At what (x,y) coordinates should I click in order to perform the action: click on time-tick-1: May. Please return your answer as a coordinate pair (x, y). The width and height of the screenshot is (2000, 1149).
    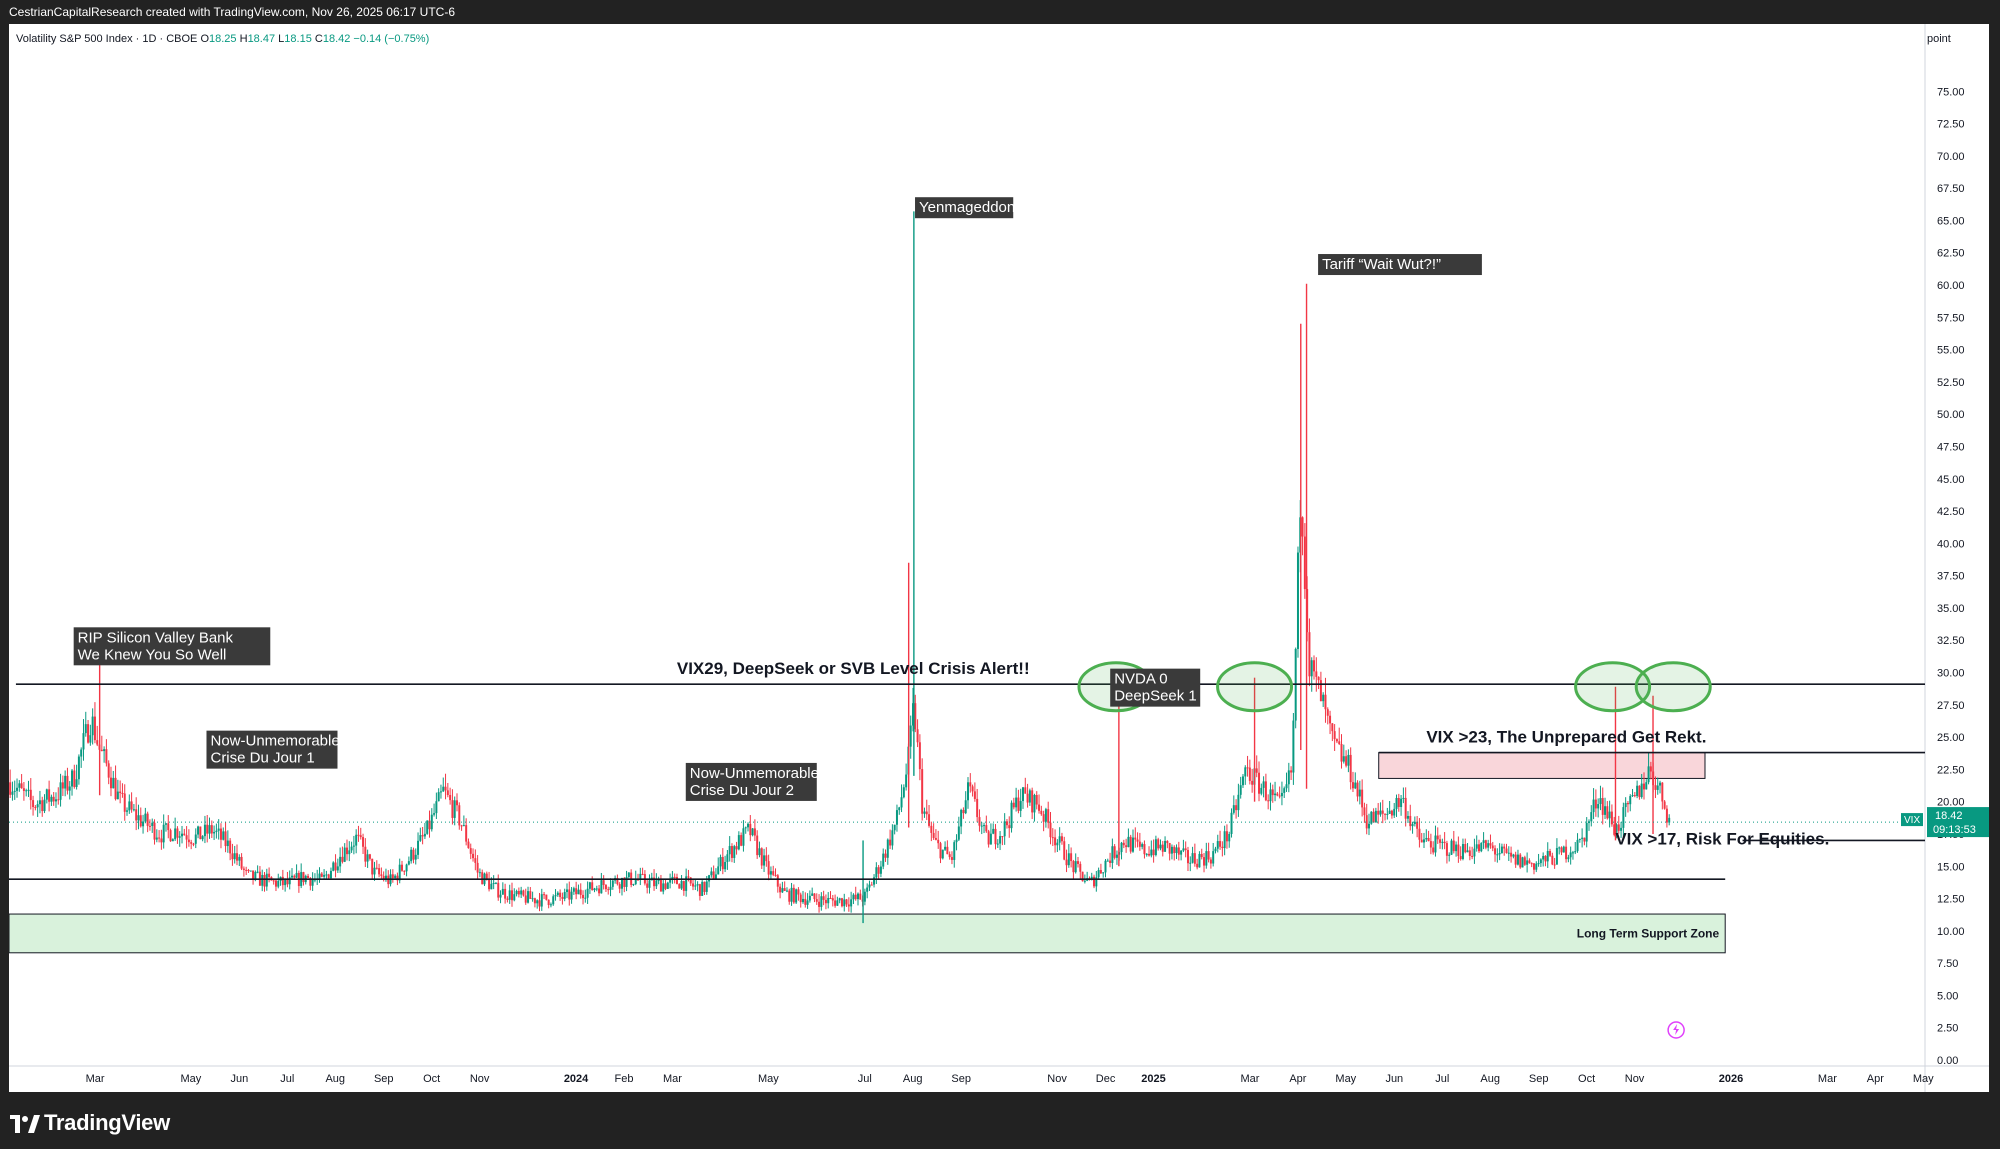
    Looking at the image, I should click on (191, 1079).